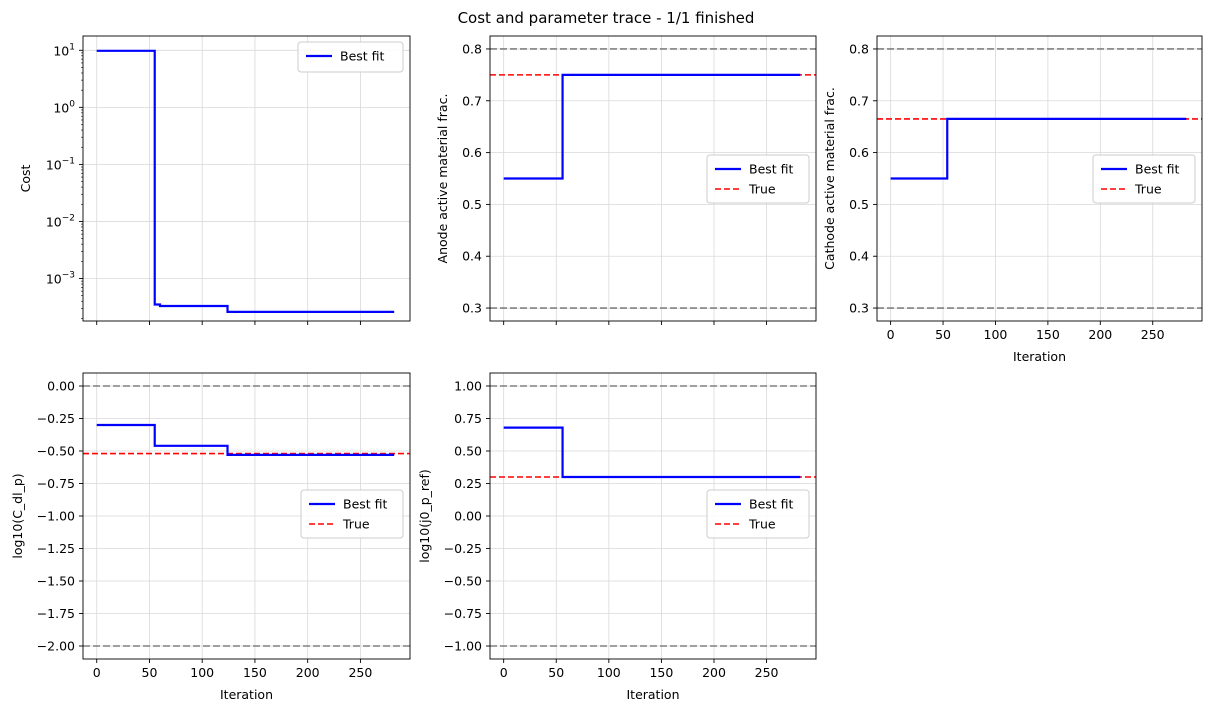 The image size is (1211, 711). I want to click on y-tick-label: 10⁻¹, so click(60, 164).